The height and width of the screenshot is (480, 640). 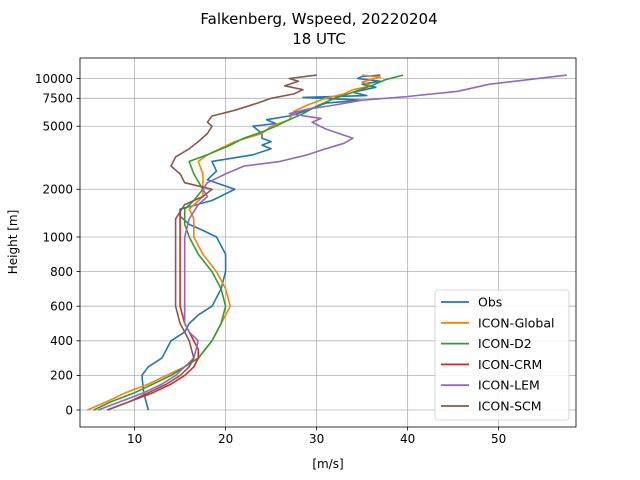 I want to click on chart-subtitle: 18 UTC, so click(x=319, y=39).